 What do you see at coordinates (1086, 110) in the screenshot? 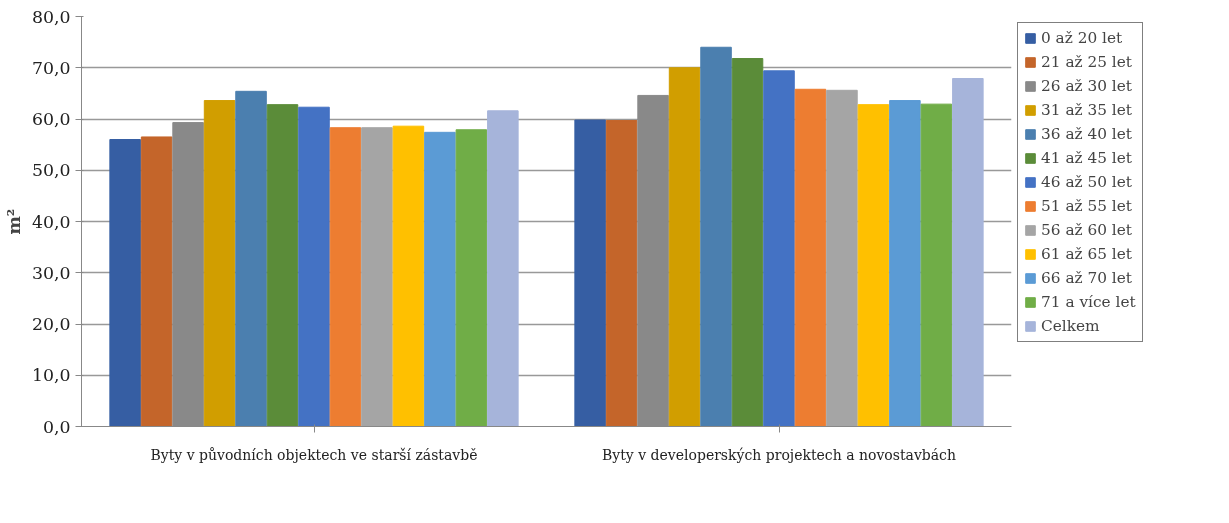
I see `legend-label: 31 až 35 let` at bounding box center [1086, 110].